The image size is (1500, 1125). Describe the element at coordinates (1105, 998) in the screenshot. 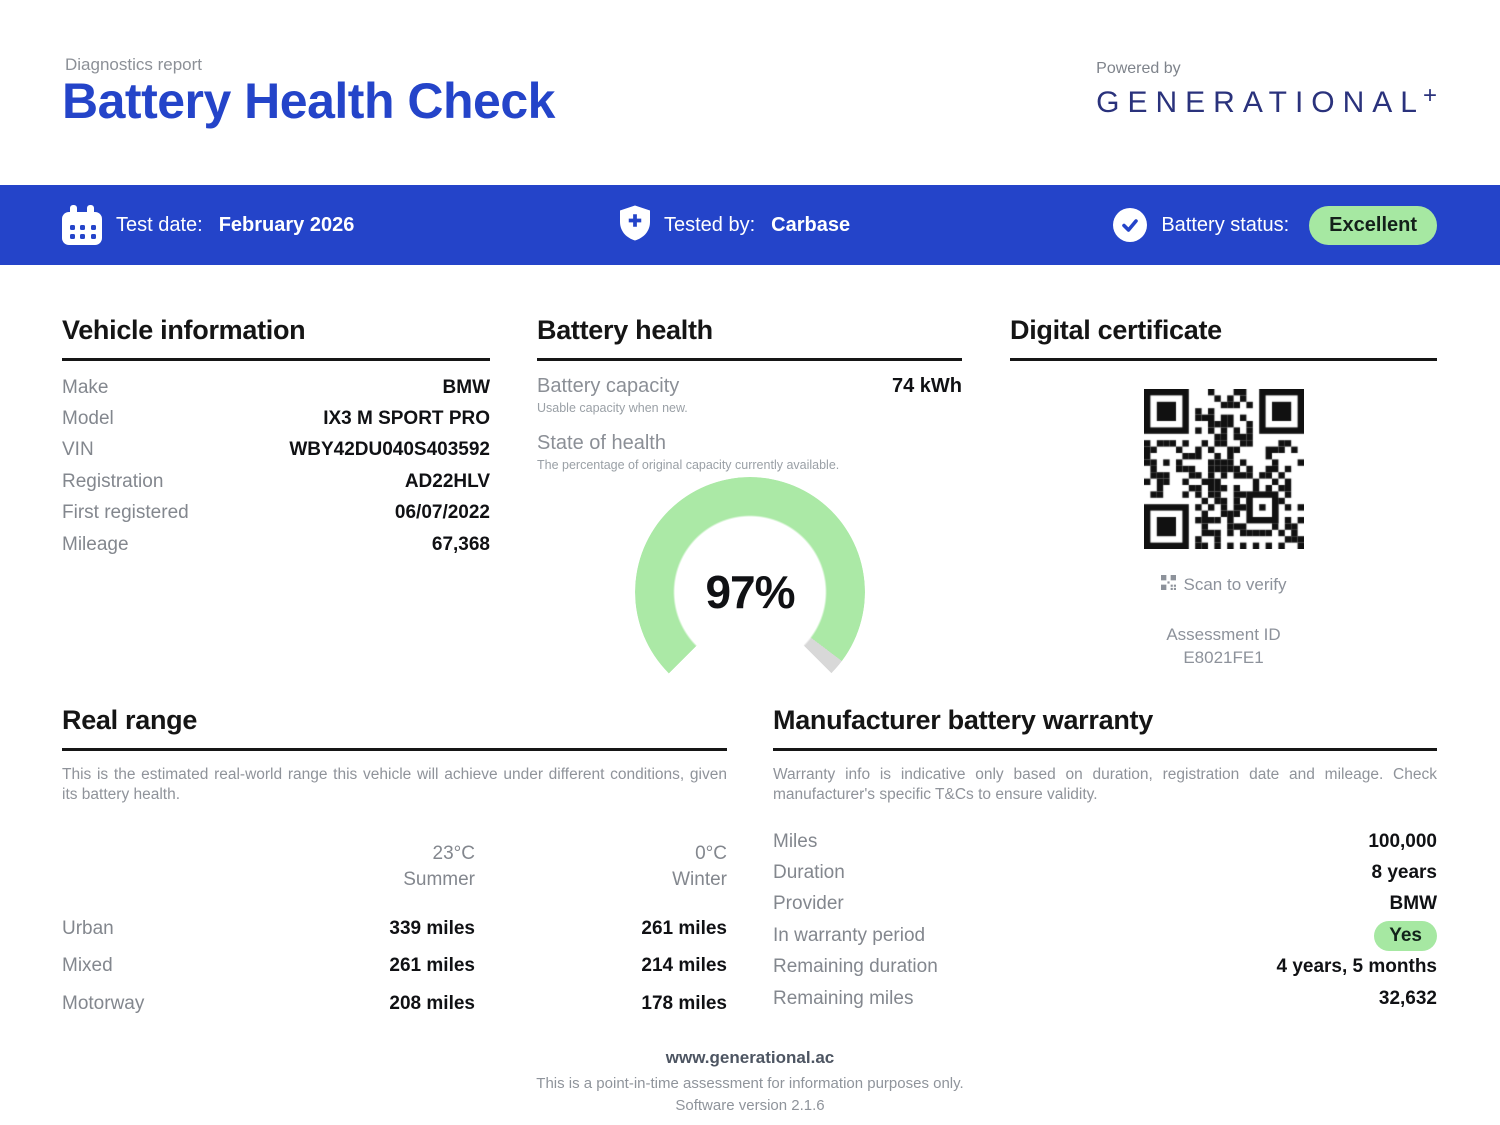

I see `warranty-row-remaining-miles: Remaining miles 32,632` at that location.